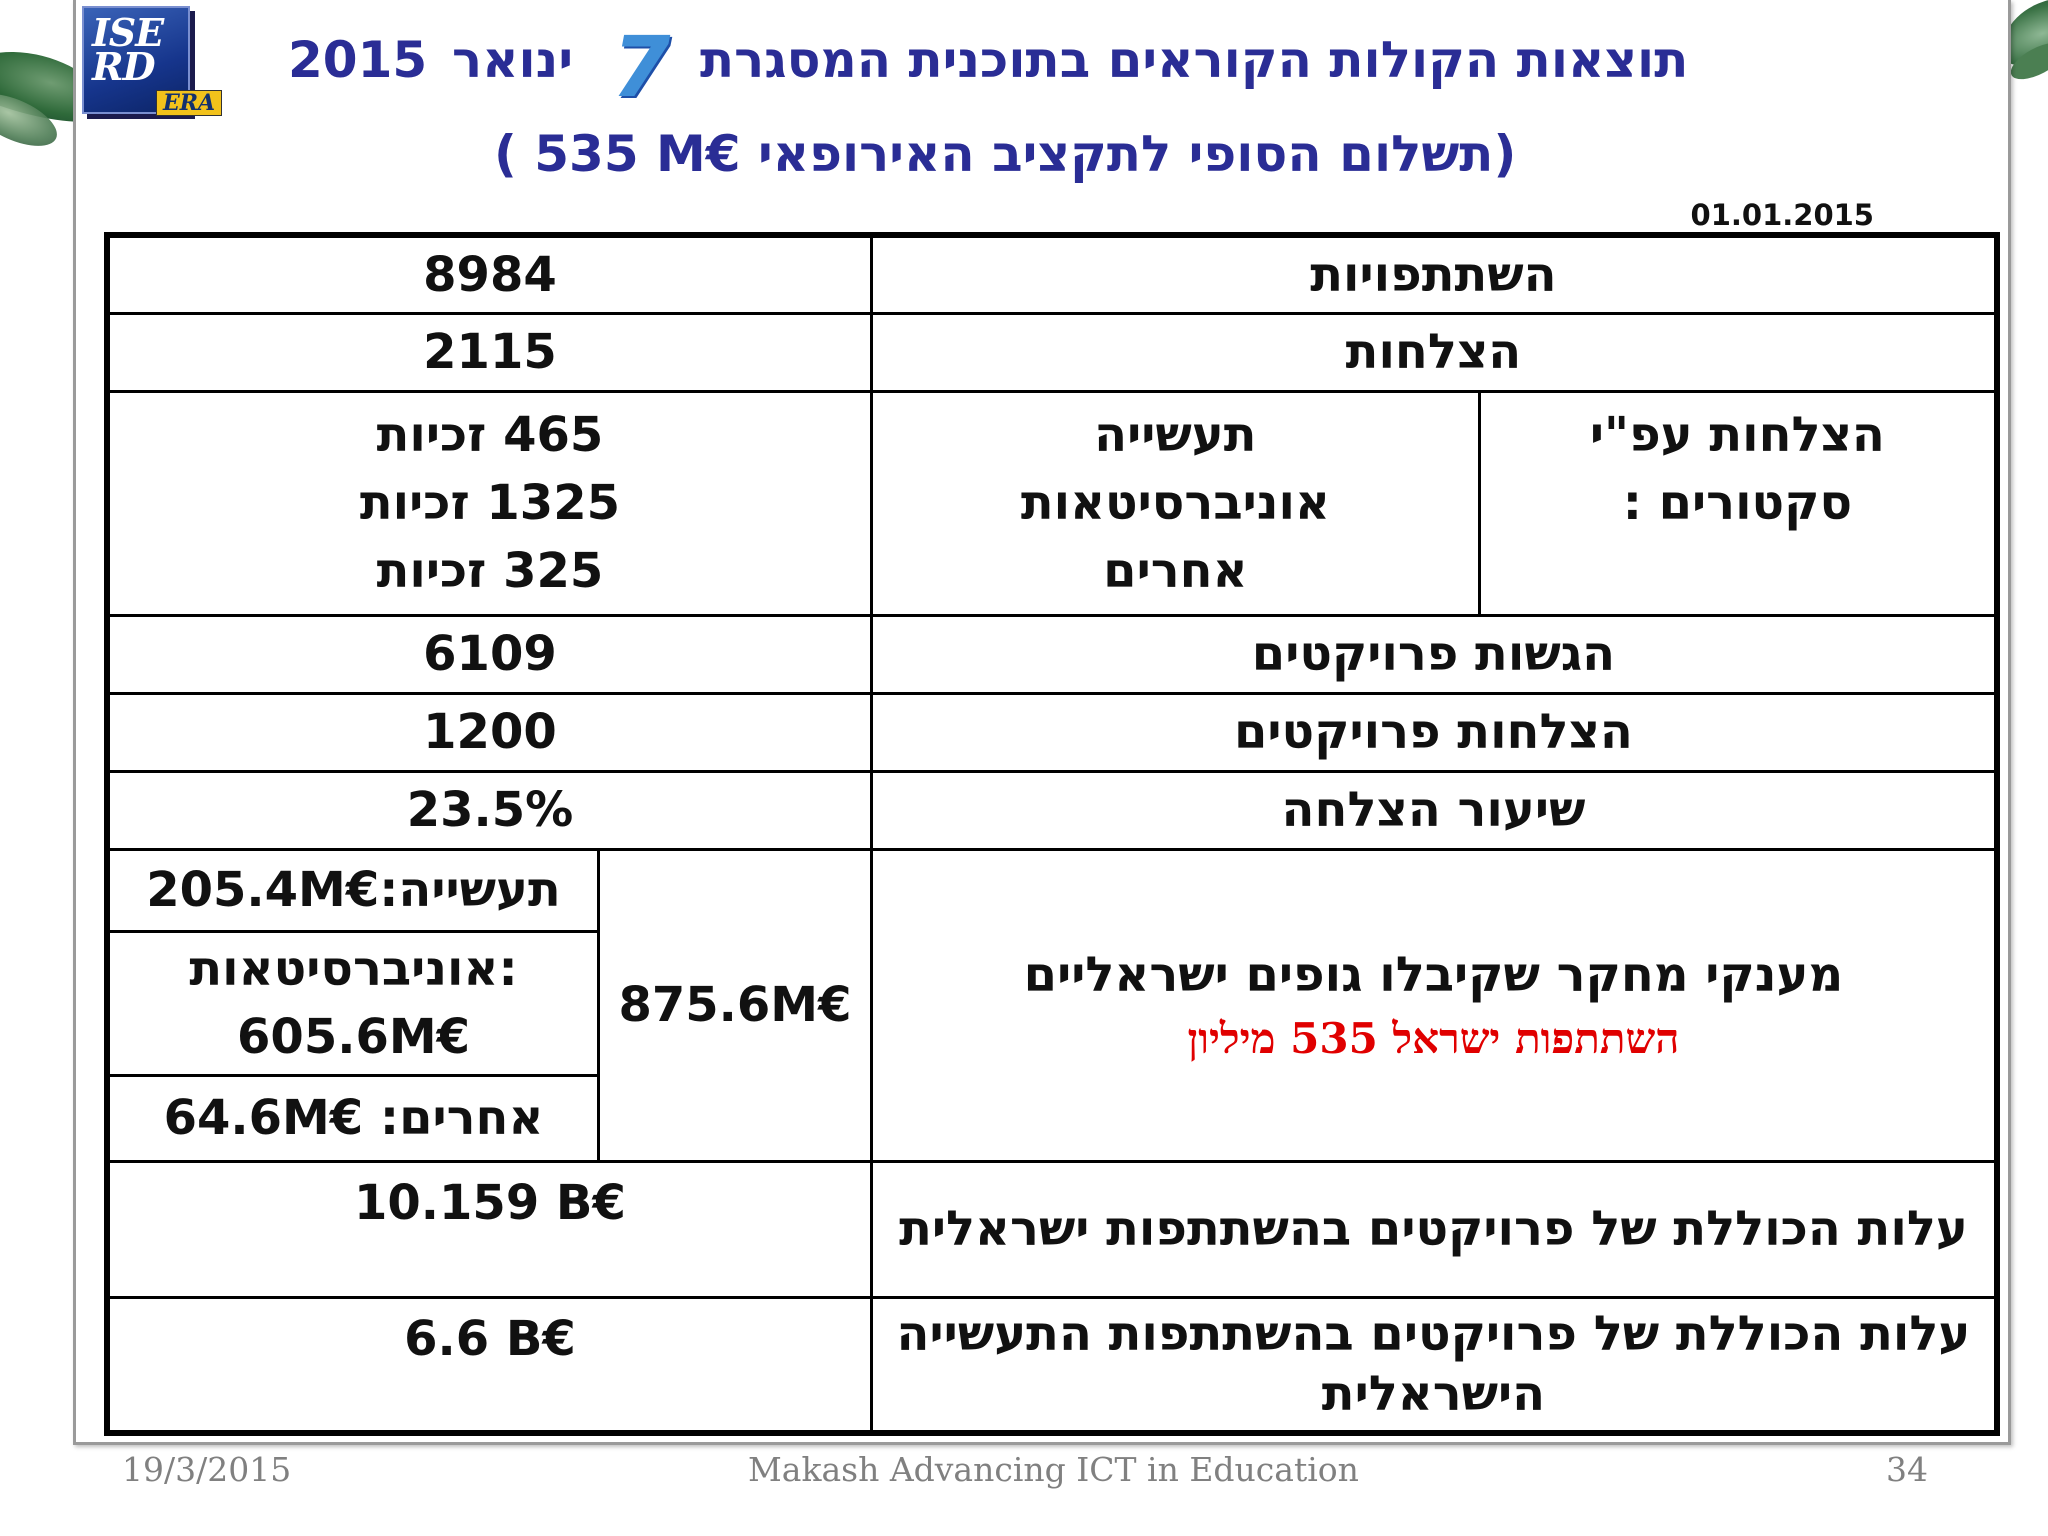  I want to click on table-row: 1200 הצלחות פרויקטים, so click(1052, 732).